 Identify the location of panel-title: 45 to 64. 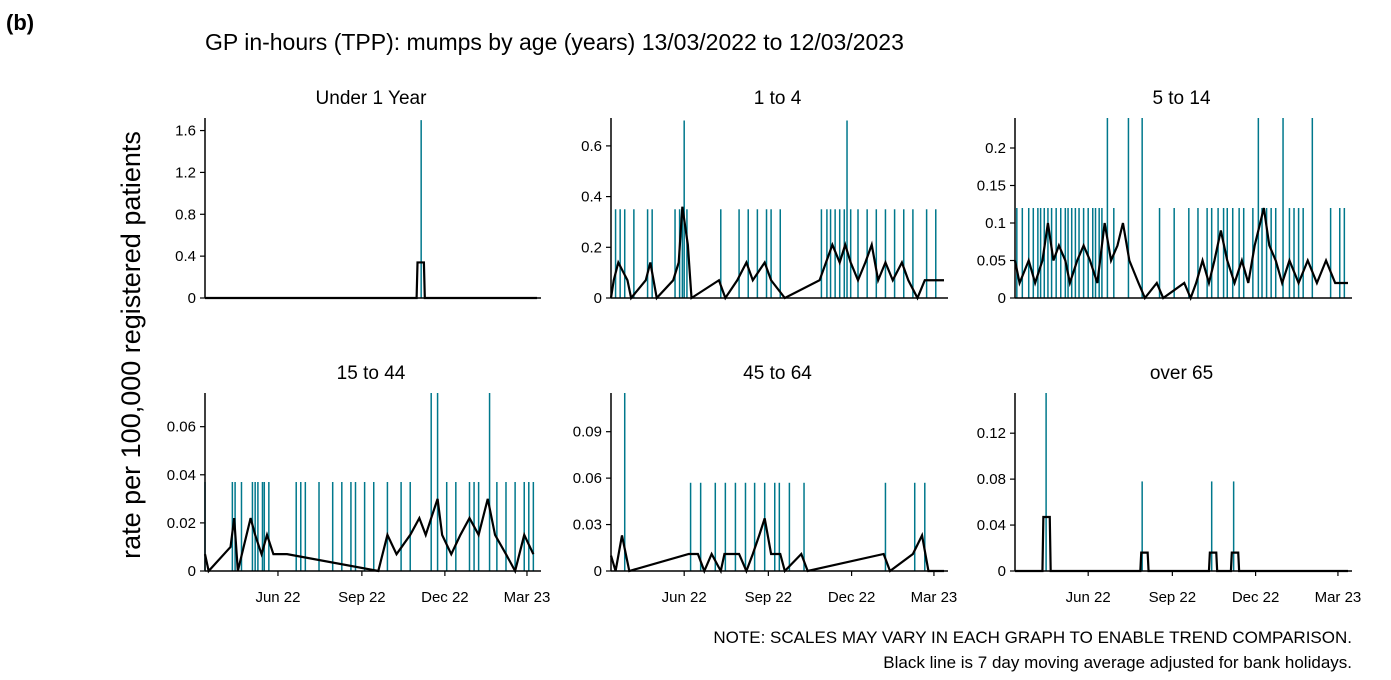
(777, 373).